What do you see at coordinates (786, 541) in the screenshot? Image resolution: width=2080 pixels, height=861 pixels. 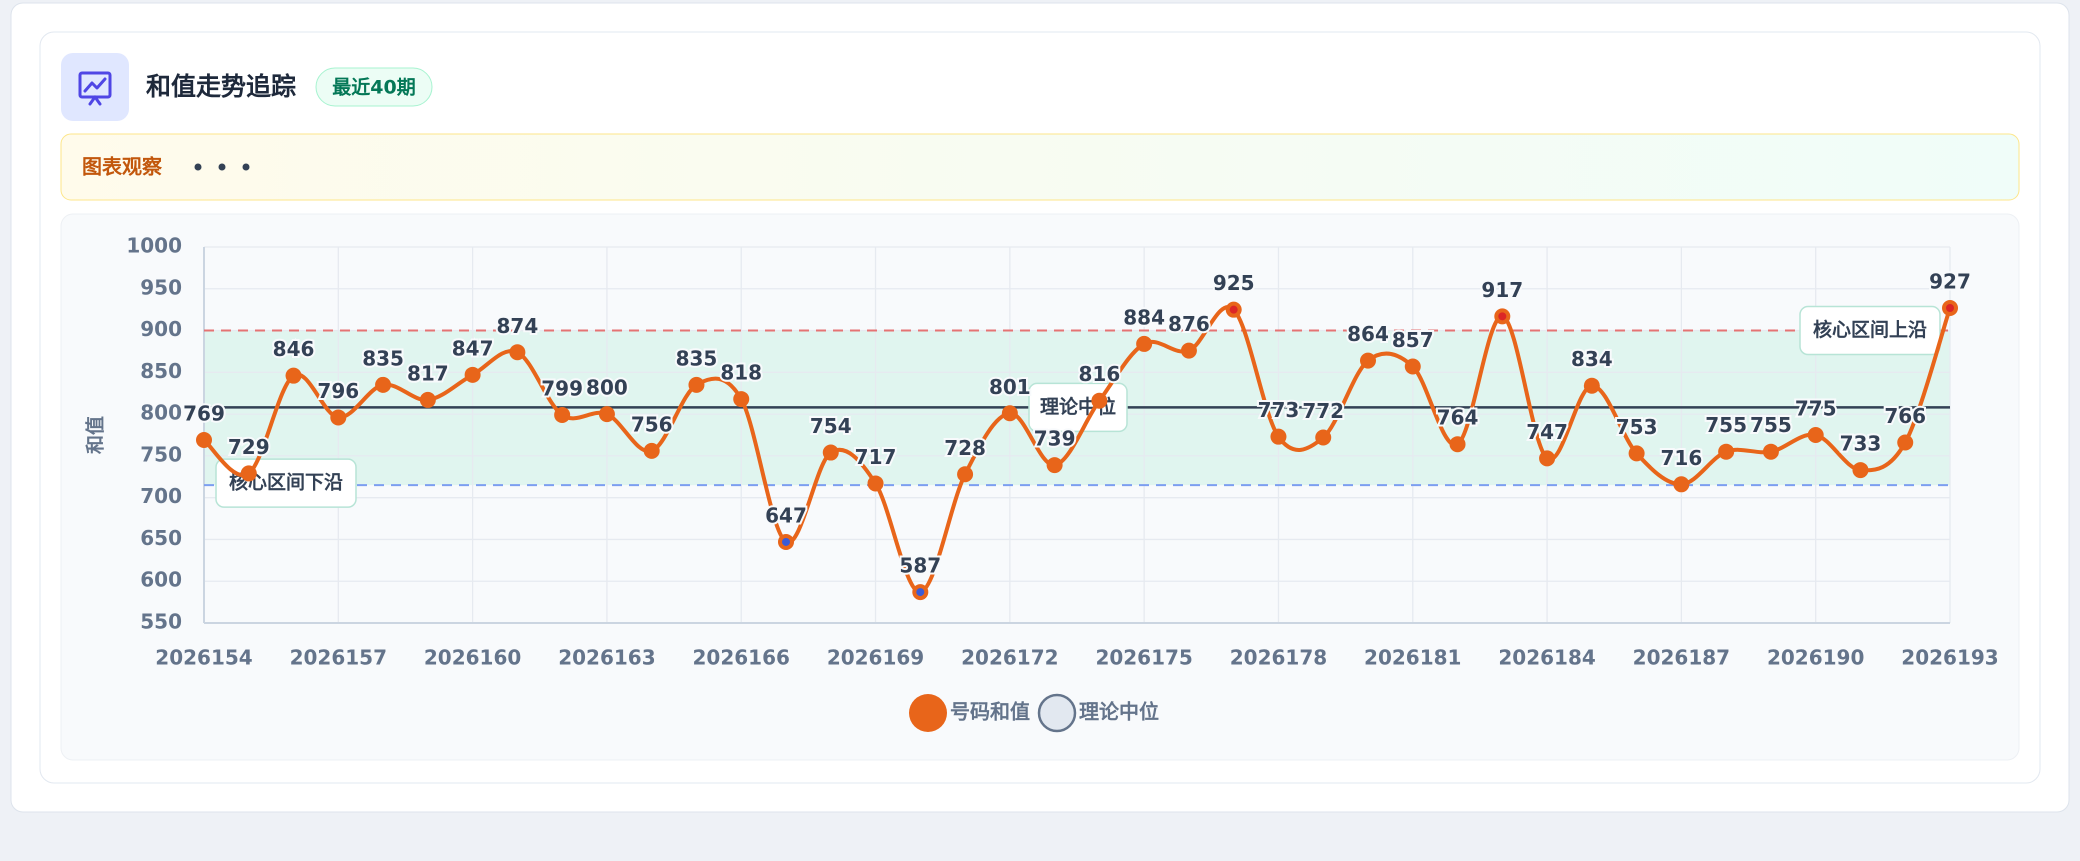 I see `point-low` at bounding box center [786, 541].